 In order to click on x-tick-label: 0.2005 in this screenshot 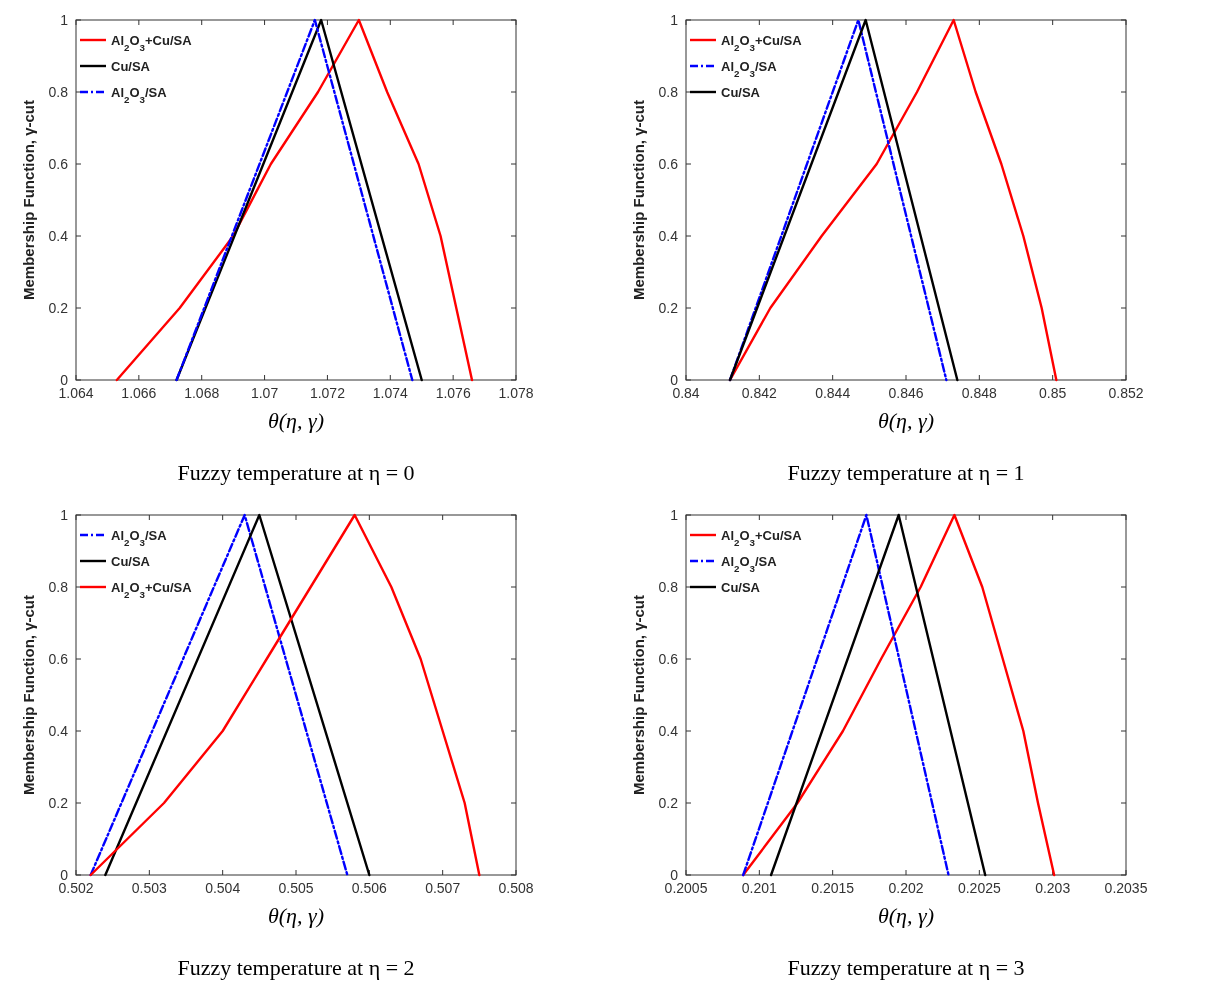, I will do `click(686, 888)`.